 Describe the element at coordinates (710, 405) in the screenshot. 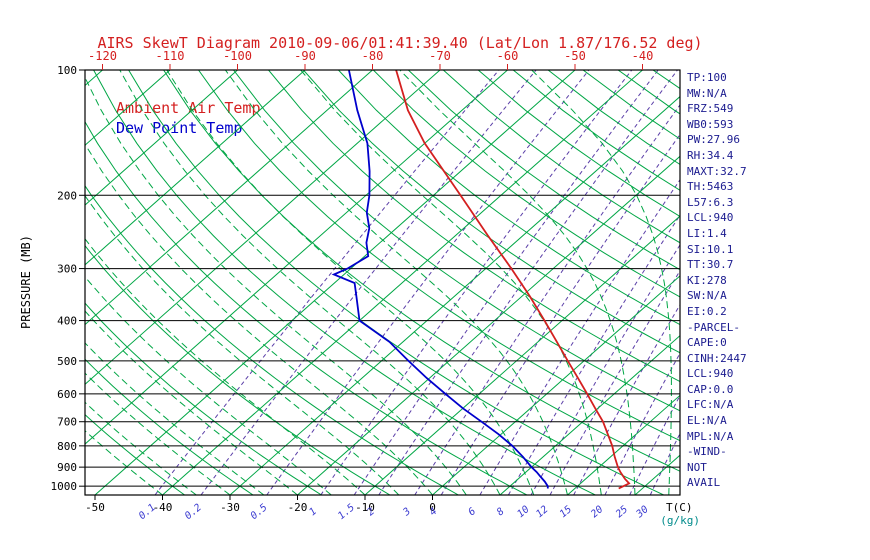

I see `stats-line: LFC:N/A` at that location.